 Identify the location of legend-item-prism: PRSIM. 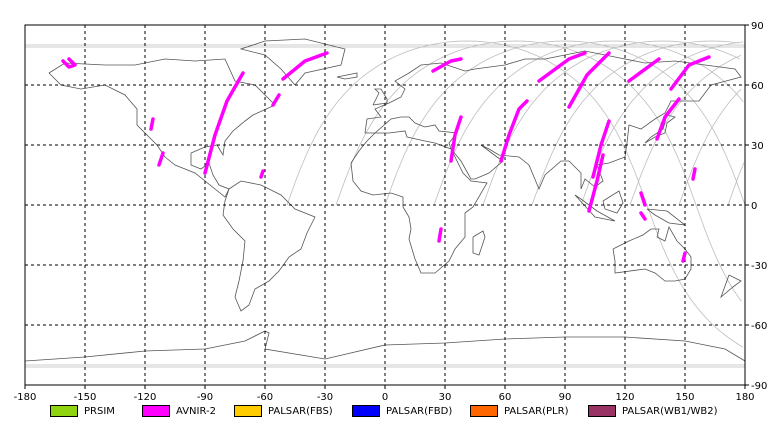
(82, 411).